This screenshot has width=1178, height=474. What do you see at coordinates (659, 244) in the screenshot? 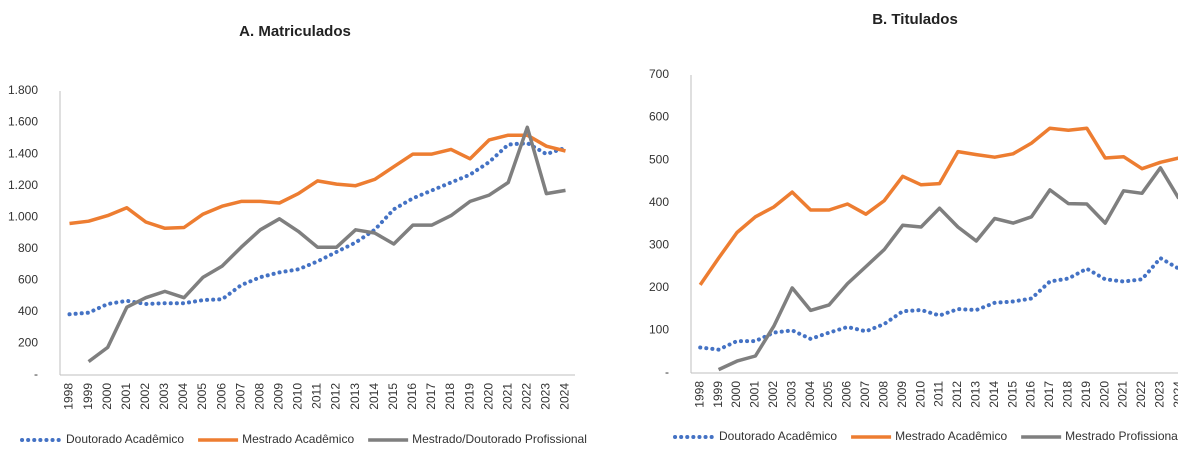
I see `y-tick-label: 300` at bounding box center [659, 244].